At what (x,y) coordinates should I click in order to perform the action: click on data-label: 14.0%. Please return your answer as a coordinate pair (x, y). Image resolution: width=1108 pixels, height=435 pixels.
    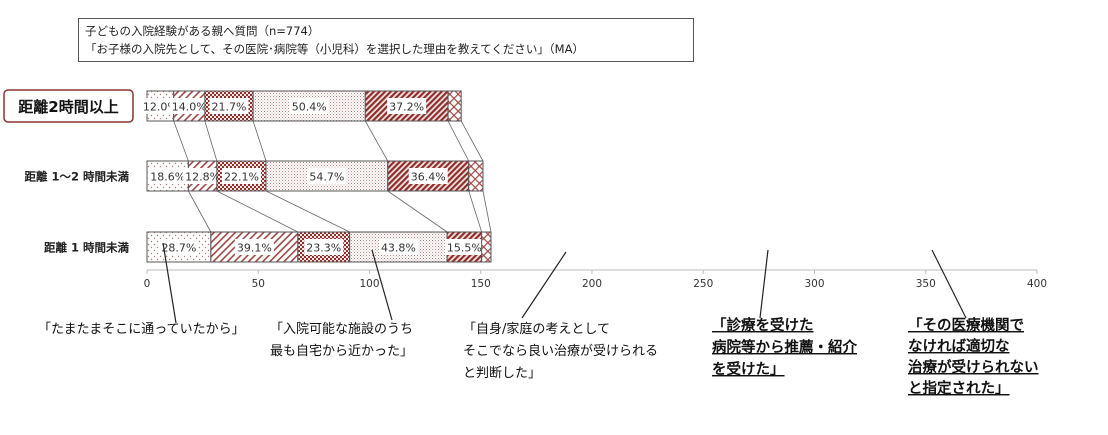
    Looking at the image, I should click on (189, 107).